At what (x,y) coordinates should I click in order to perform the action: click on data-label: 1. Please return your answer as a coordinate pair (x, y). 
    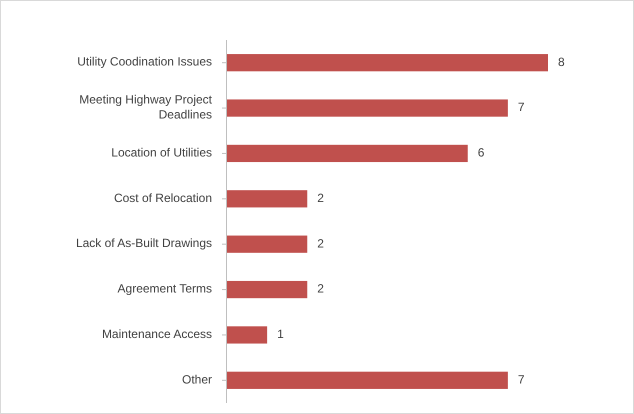
    Looking at the image, I should click on (280, 334).